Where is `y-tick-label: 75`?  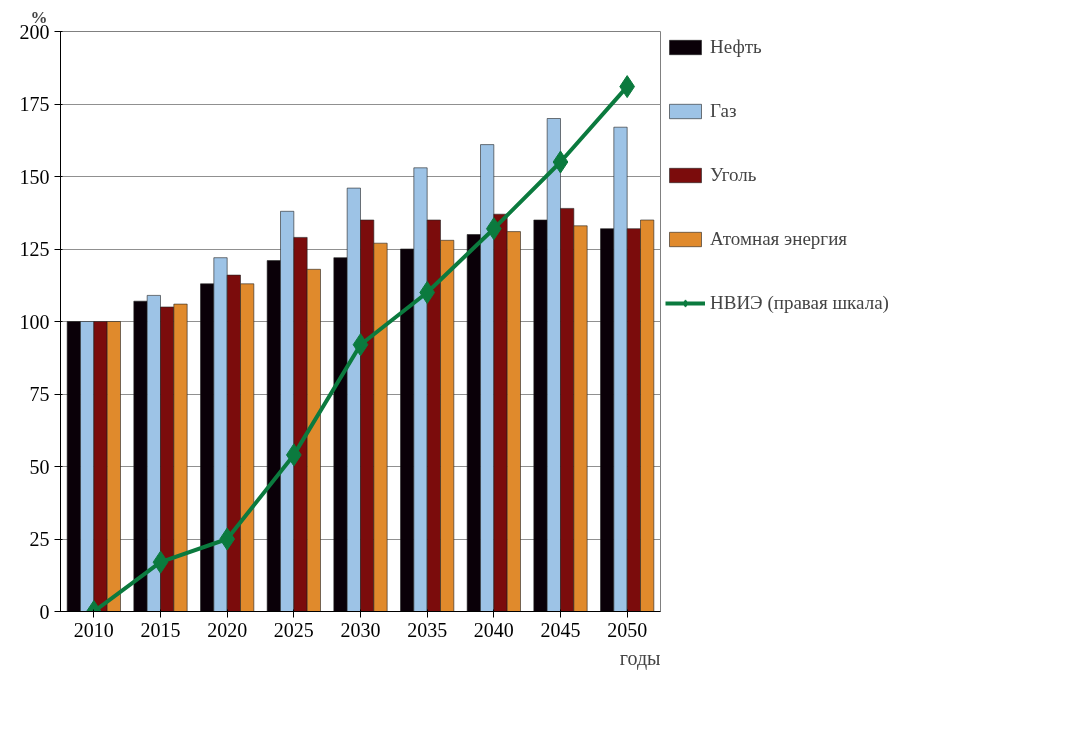
y-tick-label: 75 is located at coordinates (39, 394).